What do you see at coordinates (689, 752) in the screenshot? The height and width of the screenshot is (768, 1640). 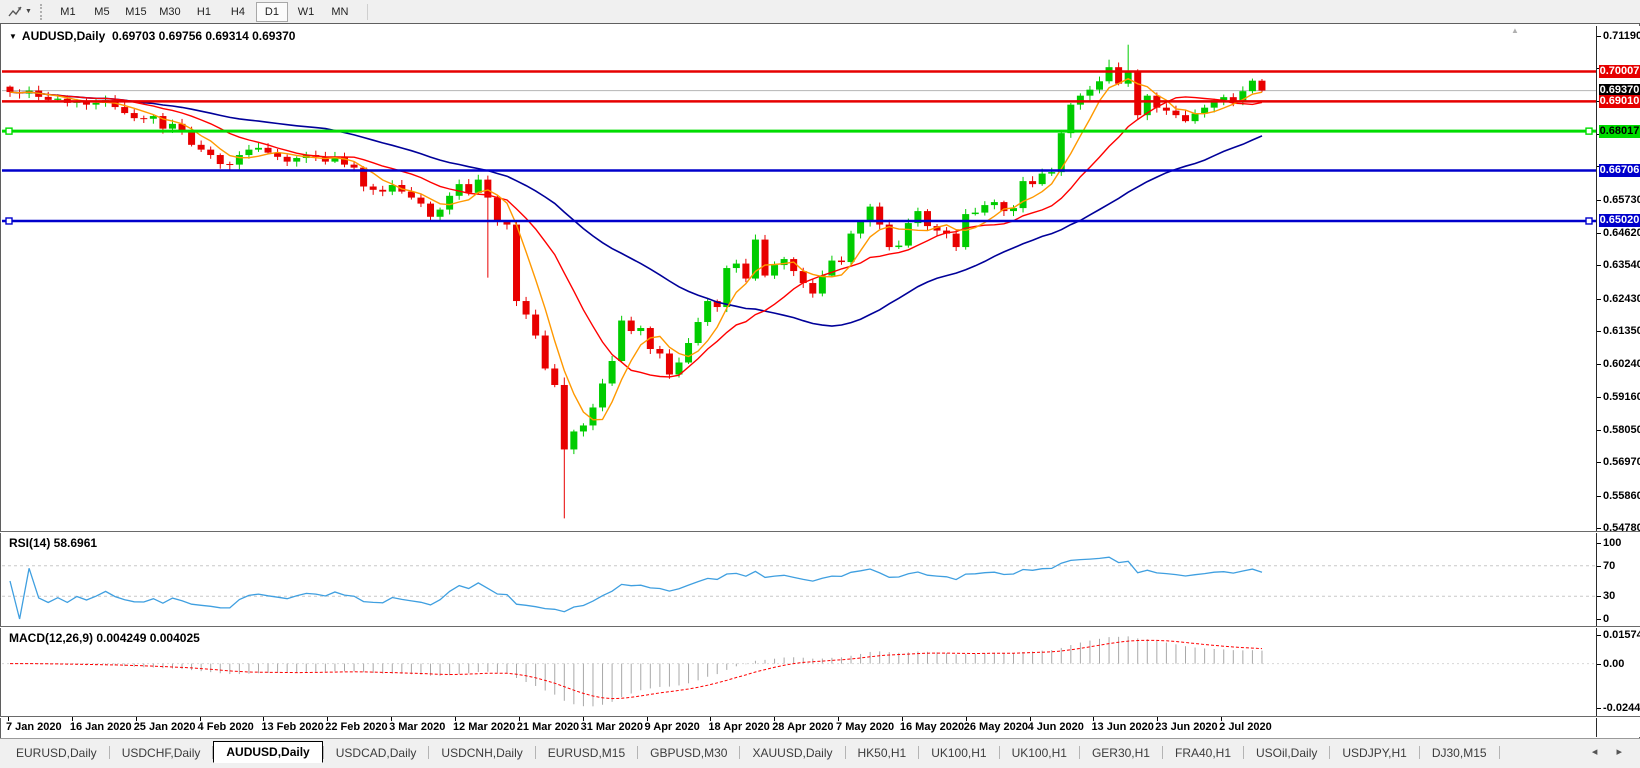 I see `chart-tab-gbpusd-m30: GBPUSD,M30` at bounding box center [689, 752].